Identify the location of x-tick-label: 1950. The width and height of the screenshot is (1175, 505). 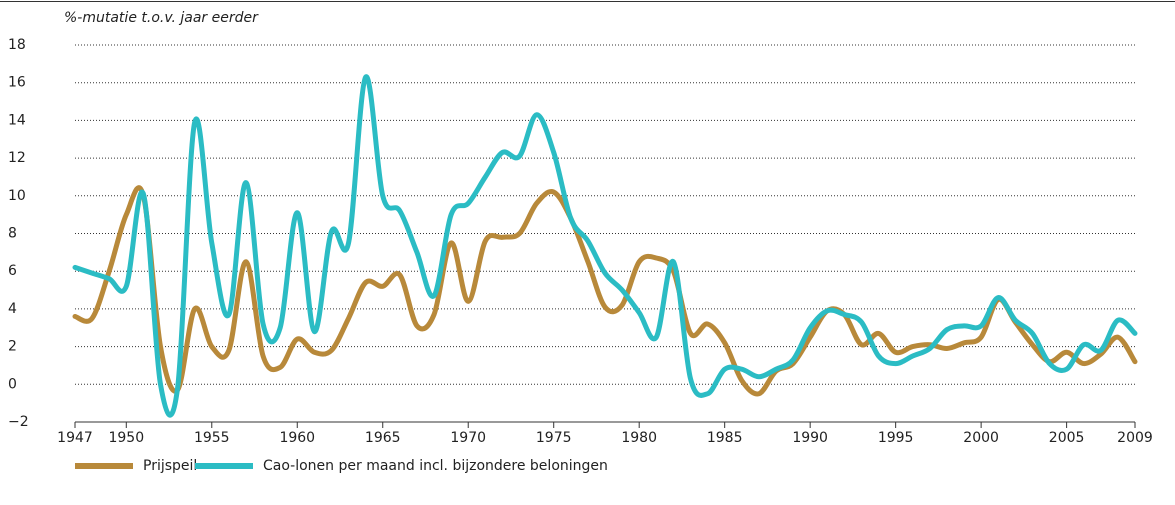
(126, 438).